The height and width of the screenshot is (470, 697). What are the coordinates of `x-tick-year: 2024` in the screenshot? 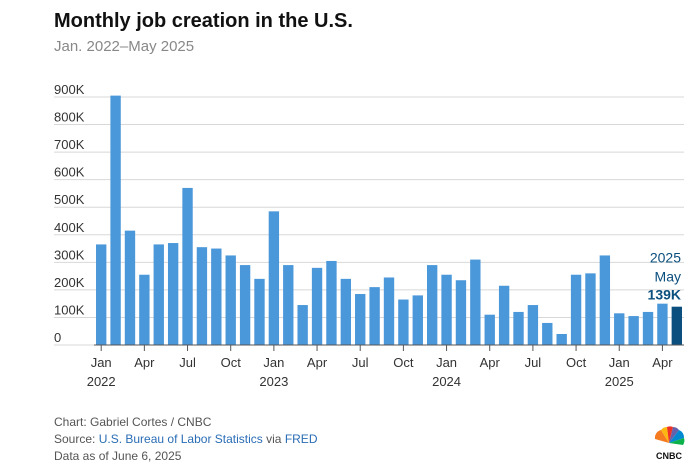 It's located at (446, 381).